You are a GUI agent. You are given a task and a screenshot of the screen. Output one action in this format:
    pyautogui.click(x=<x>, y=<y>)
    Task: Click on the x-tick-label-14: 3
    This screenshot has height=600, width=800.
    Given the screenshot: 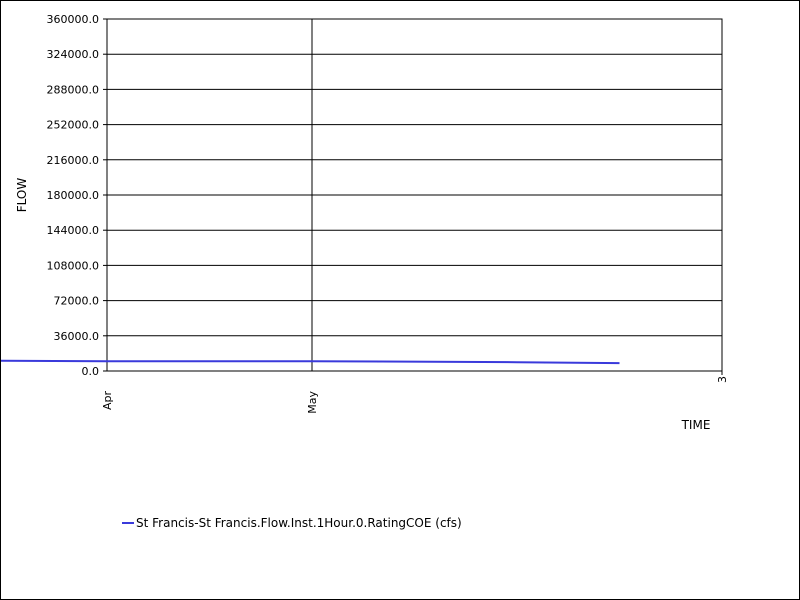 What is the action you would take?
    pyautogui.click(x=722, y=379)
    